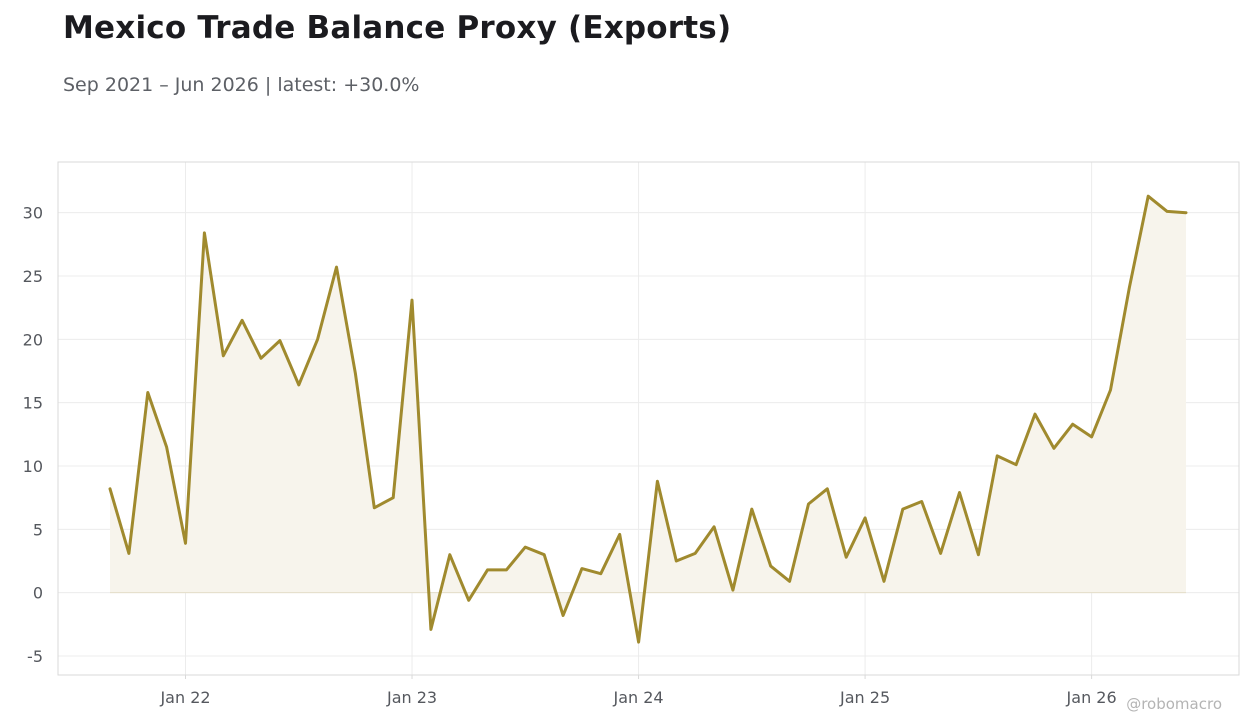 Image resolution: width=1260 pixels, height=728 pixels. Describe the element at coordinates (411, 697) in the screenshot. I see `x-tick-label: Jan 23` at that location.